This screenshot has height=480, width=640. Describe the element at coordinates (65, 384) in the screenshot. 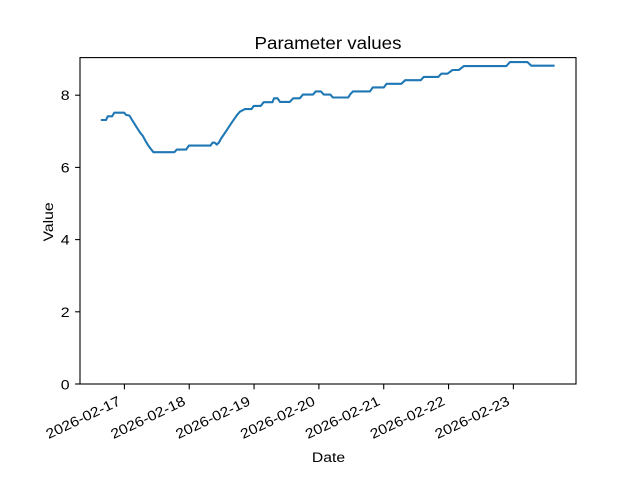

I see `svg-text: 0` at that location.